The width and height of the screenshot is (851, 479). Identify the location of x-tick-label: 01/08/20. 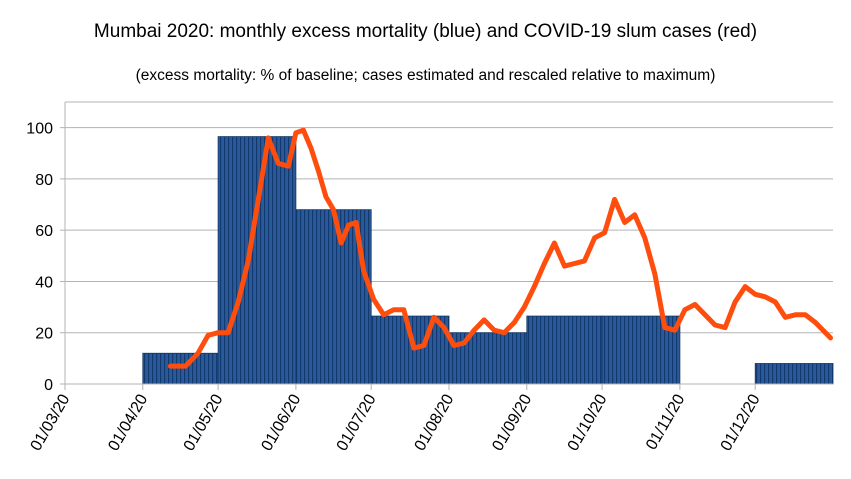
(435, 422).